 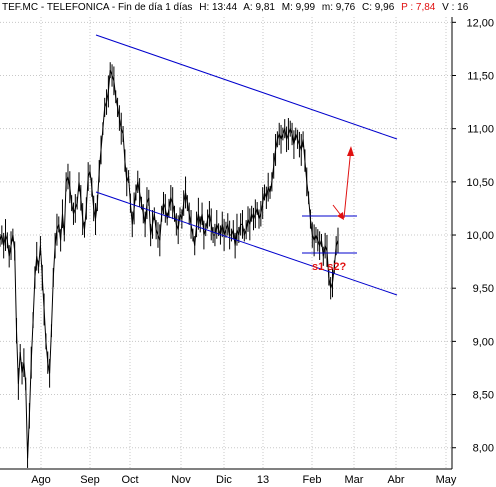 What do you see at coordinates (483, 396) in the screenshot?
I see `y-tick-label: 8,50` at bounding box center [483, 396].